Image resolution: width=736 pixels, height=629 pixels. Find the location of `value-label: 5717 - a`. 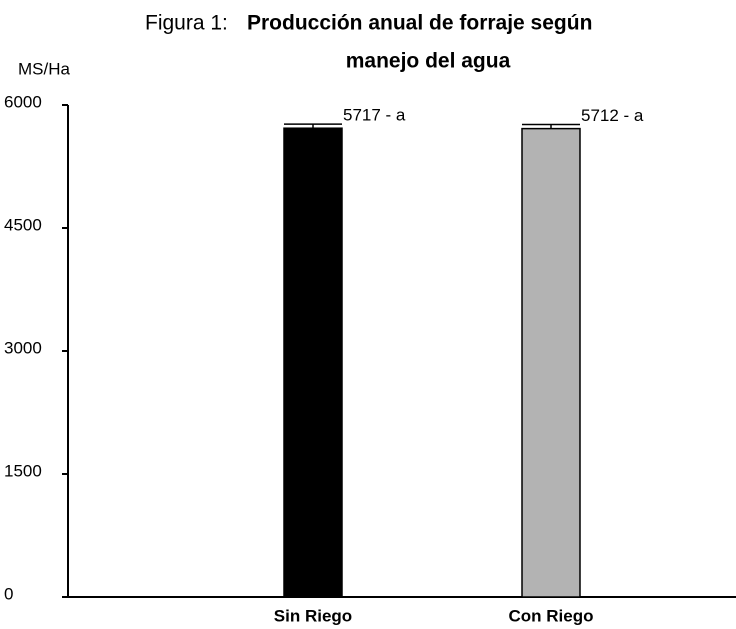

value-label: 5717 - a is located at coordinates (374, 115).